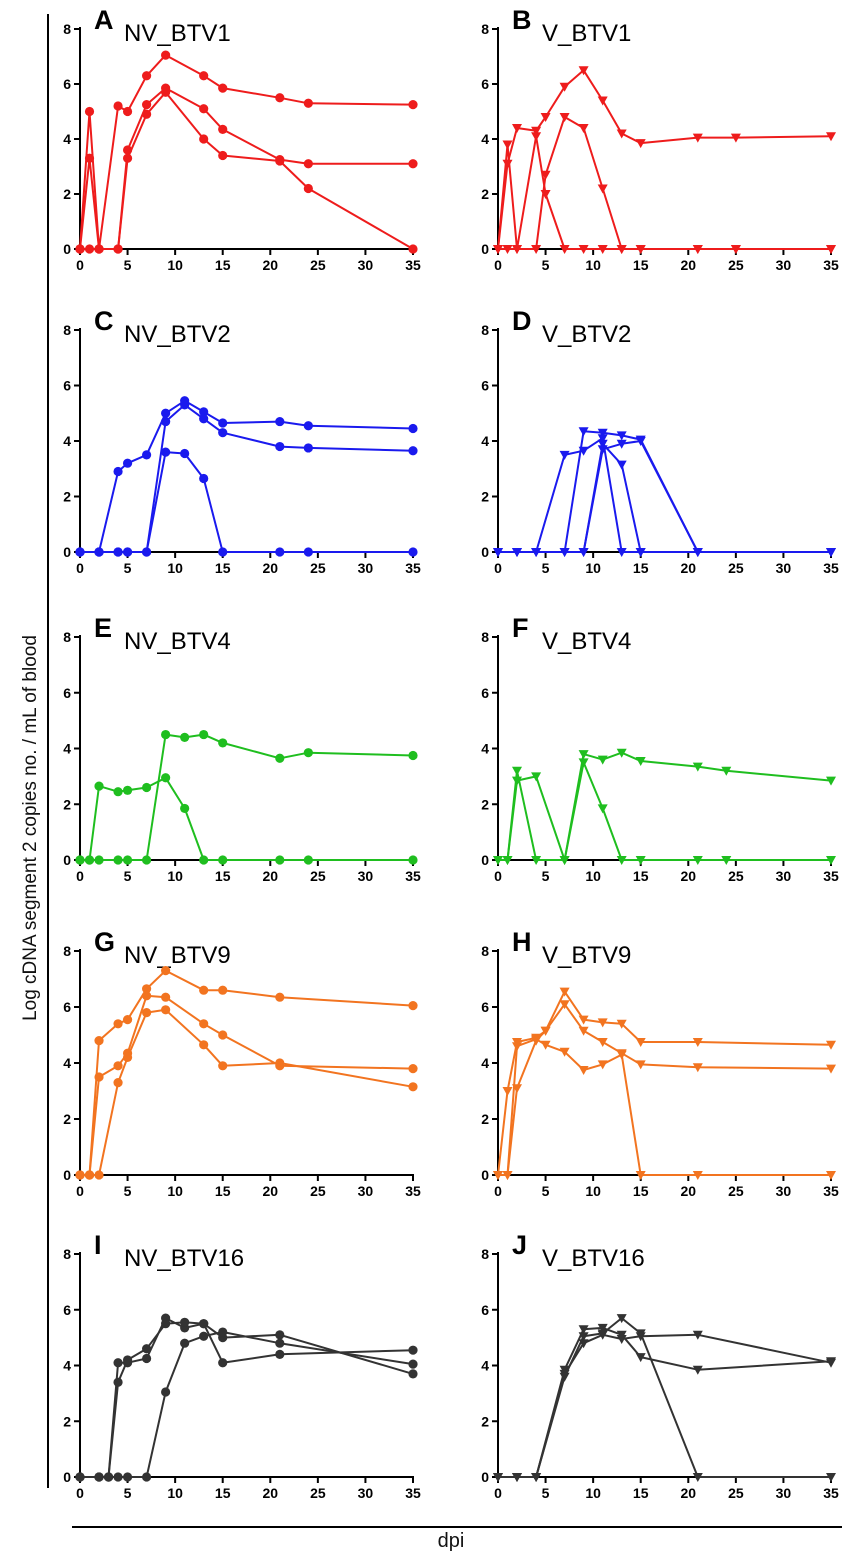  Describe the element at coordinates (586, 334) in the screenshot. I see `panel-title: V_BTV2` at that location.